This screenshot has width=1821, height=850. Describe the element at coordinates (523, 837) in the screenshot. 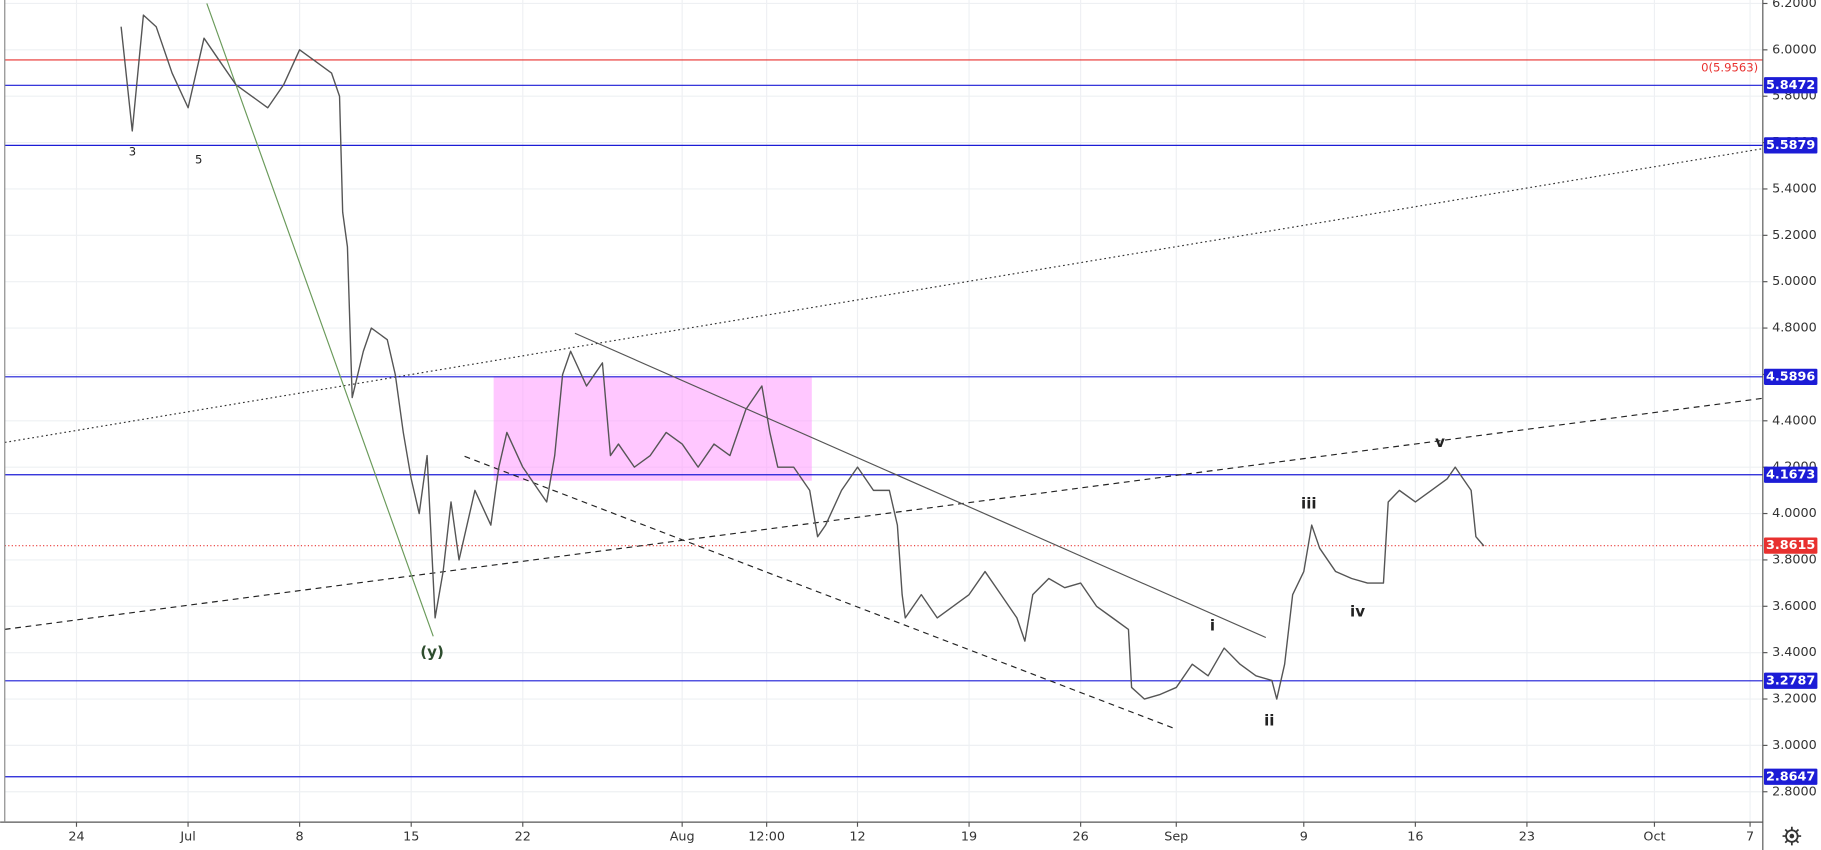

I see `x-tick-label: 22` at that location.